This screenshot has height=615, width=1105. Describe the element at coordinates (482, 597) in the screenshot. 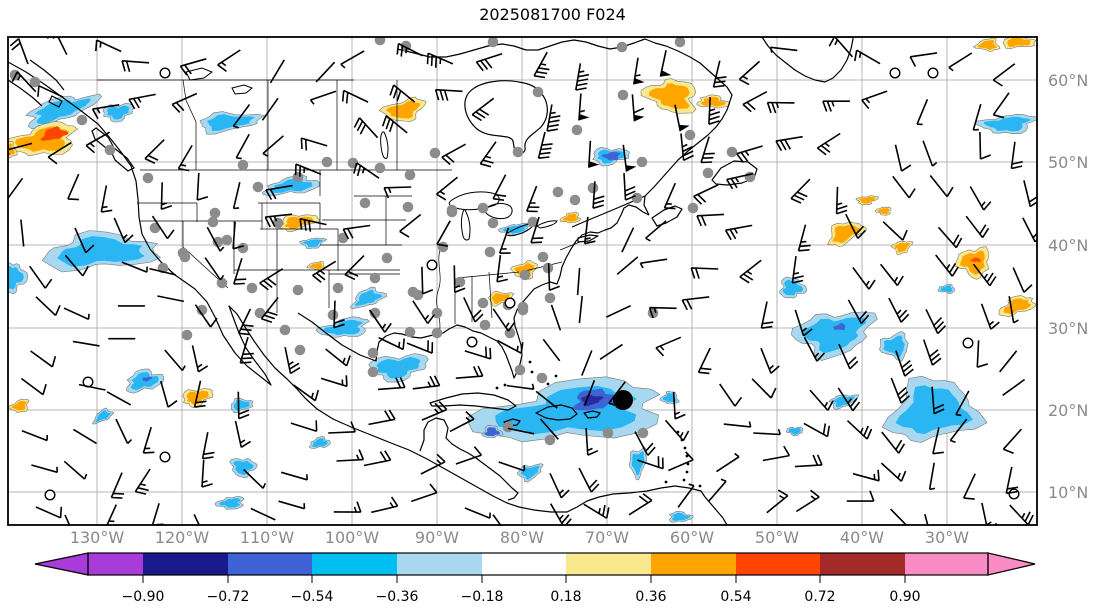

I see `colorbar-tick-label: −0.18` at that location.